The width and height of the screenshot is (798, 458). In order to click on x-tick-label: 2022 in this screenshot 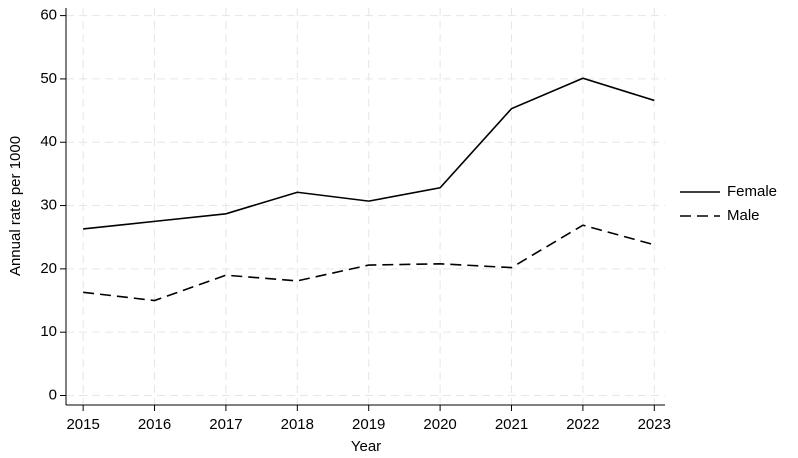, I will do `click(582, 424)`.